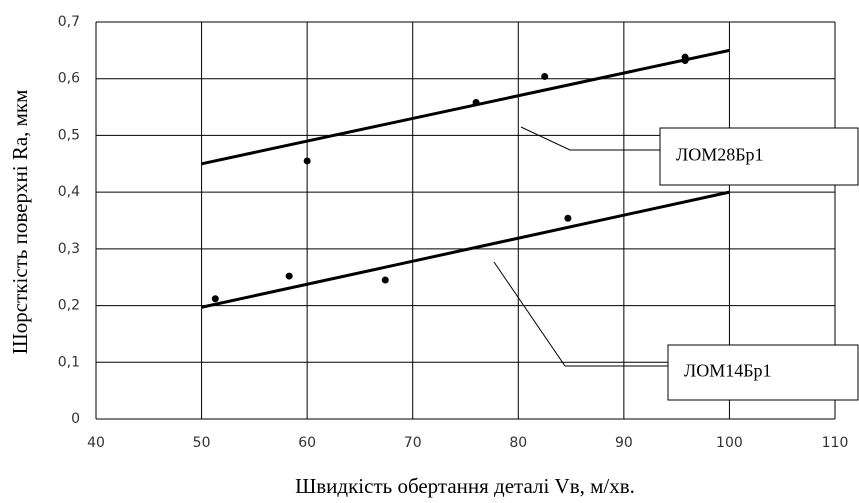 The image size is (859, 503). Describe the element at coordinates (69, 192) in the screenshot. I see `y-tick-label: 0,4` at that location.